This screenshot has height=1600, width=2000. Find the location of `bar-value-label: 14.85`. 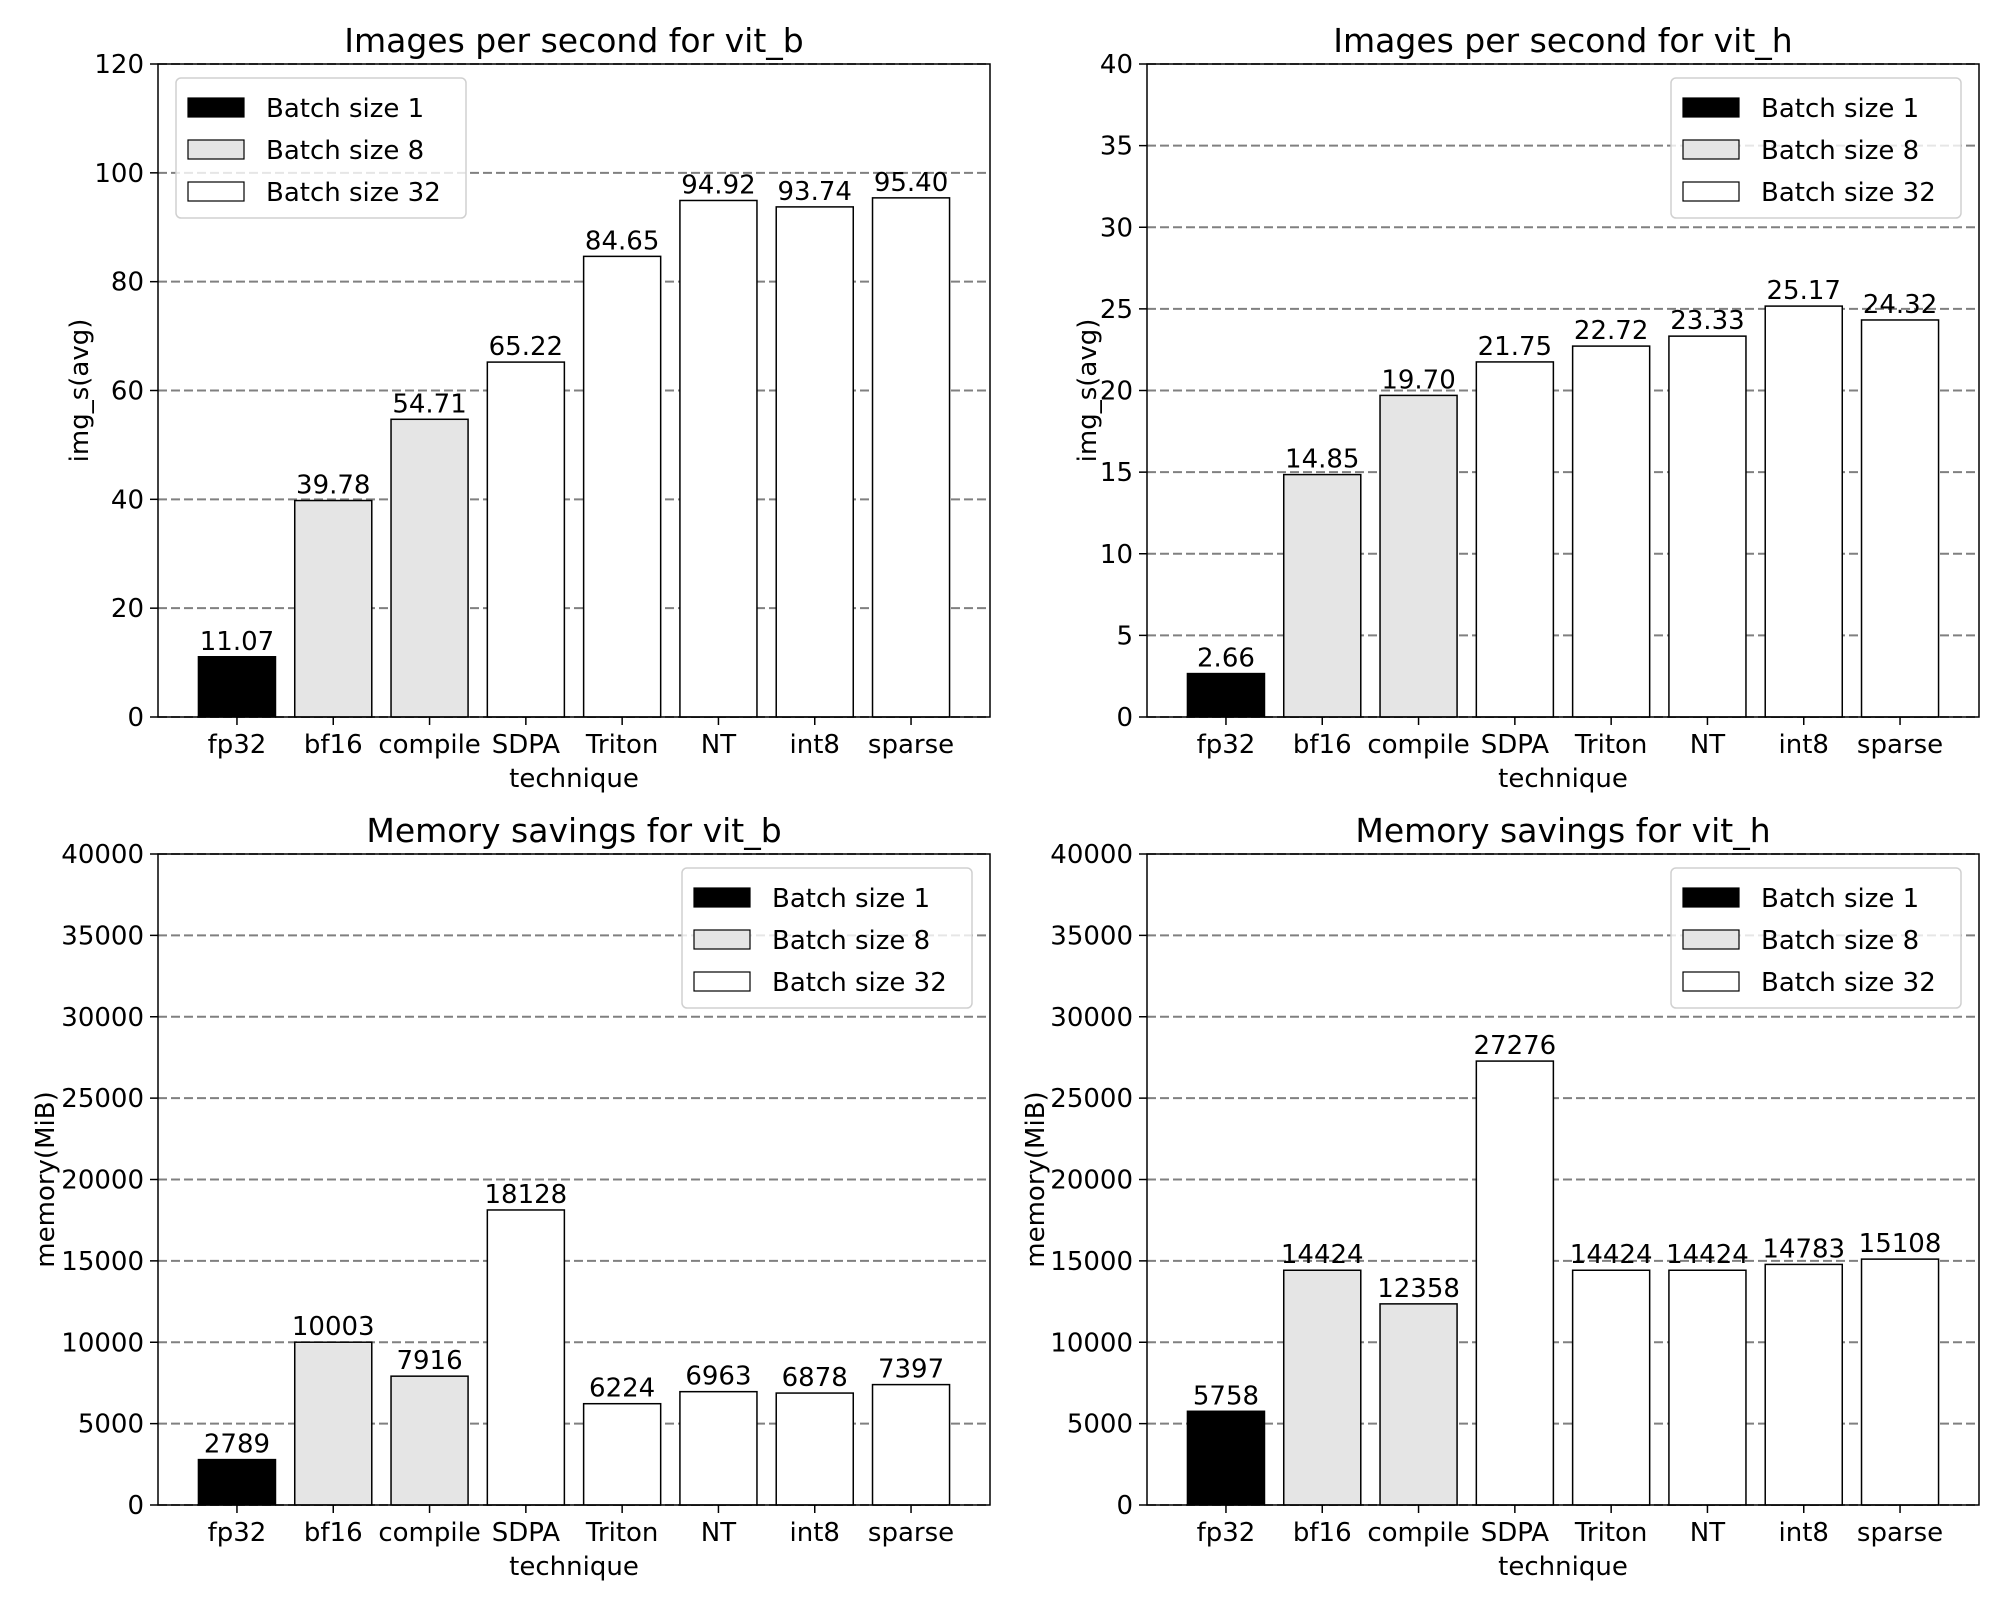

bar-value-label: 14.85 is located at coordinates (1322, 460).